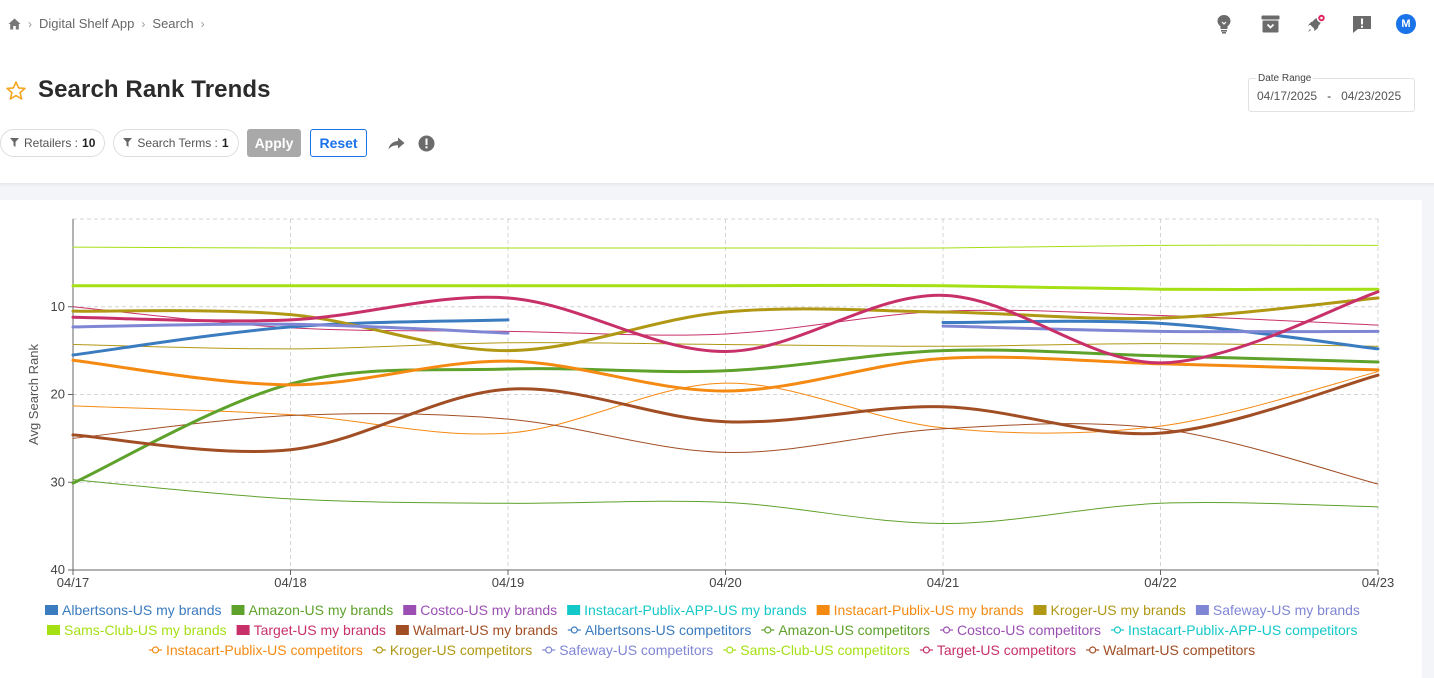 The image size is (1434, 678). What do you see at coordinates (173, 23) in the screenshot?
I see `breadcrumb-item-search: Search` at bounding box center [173, 23].